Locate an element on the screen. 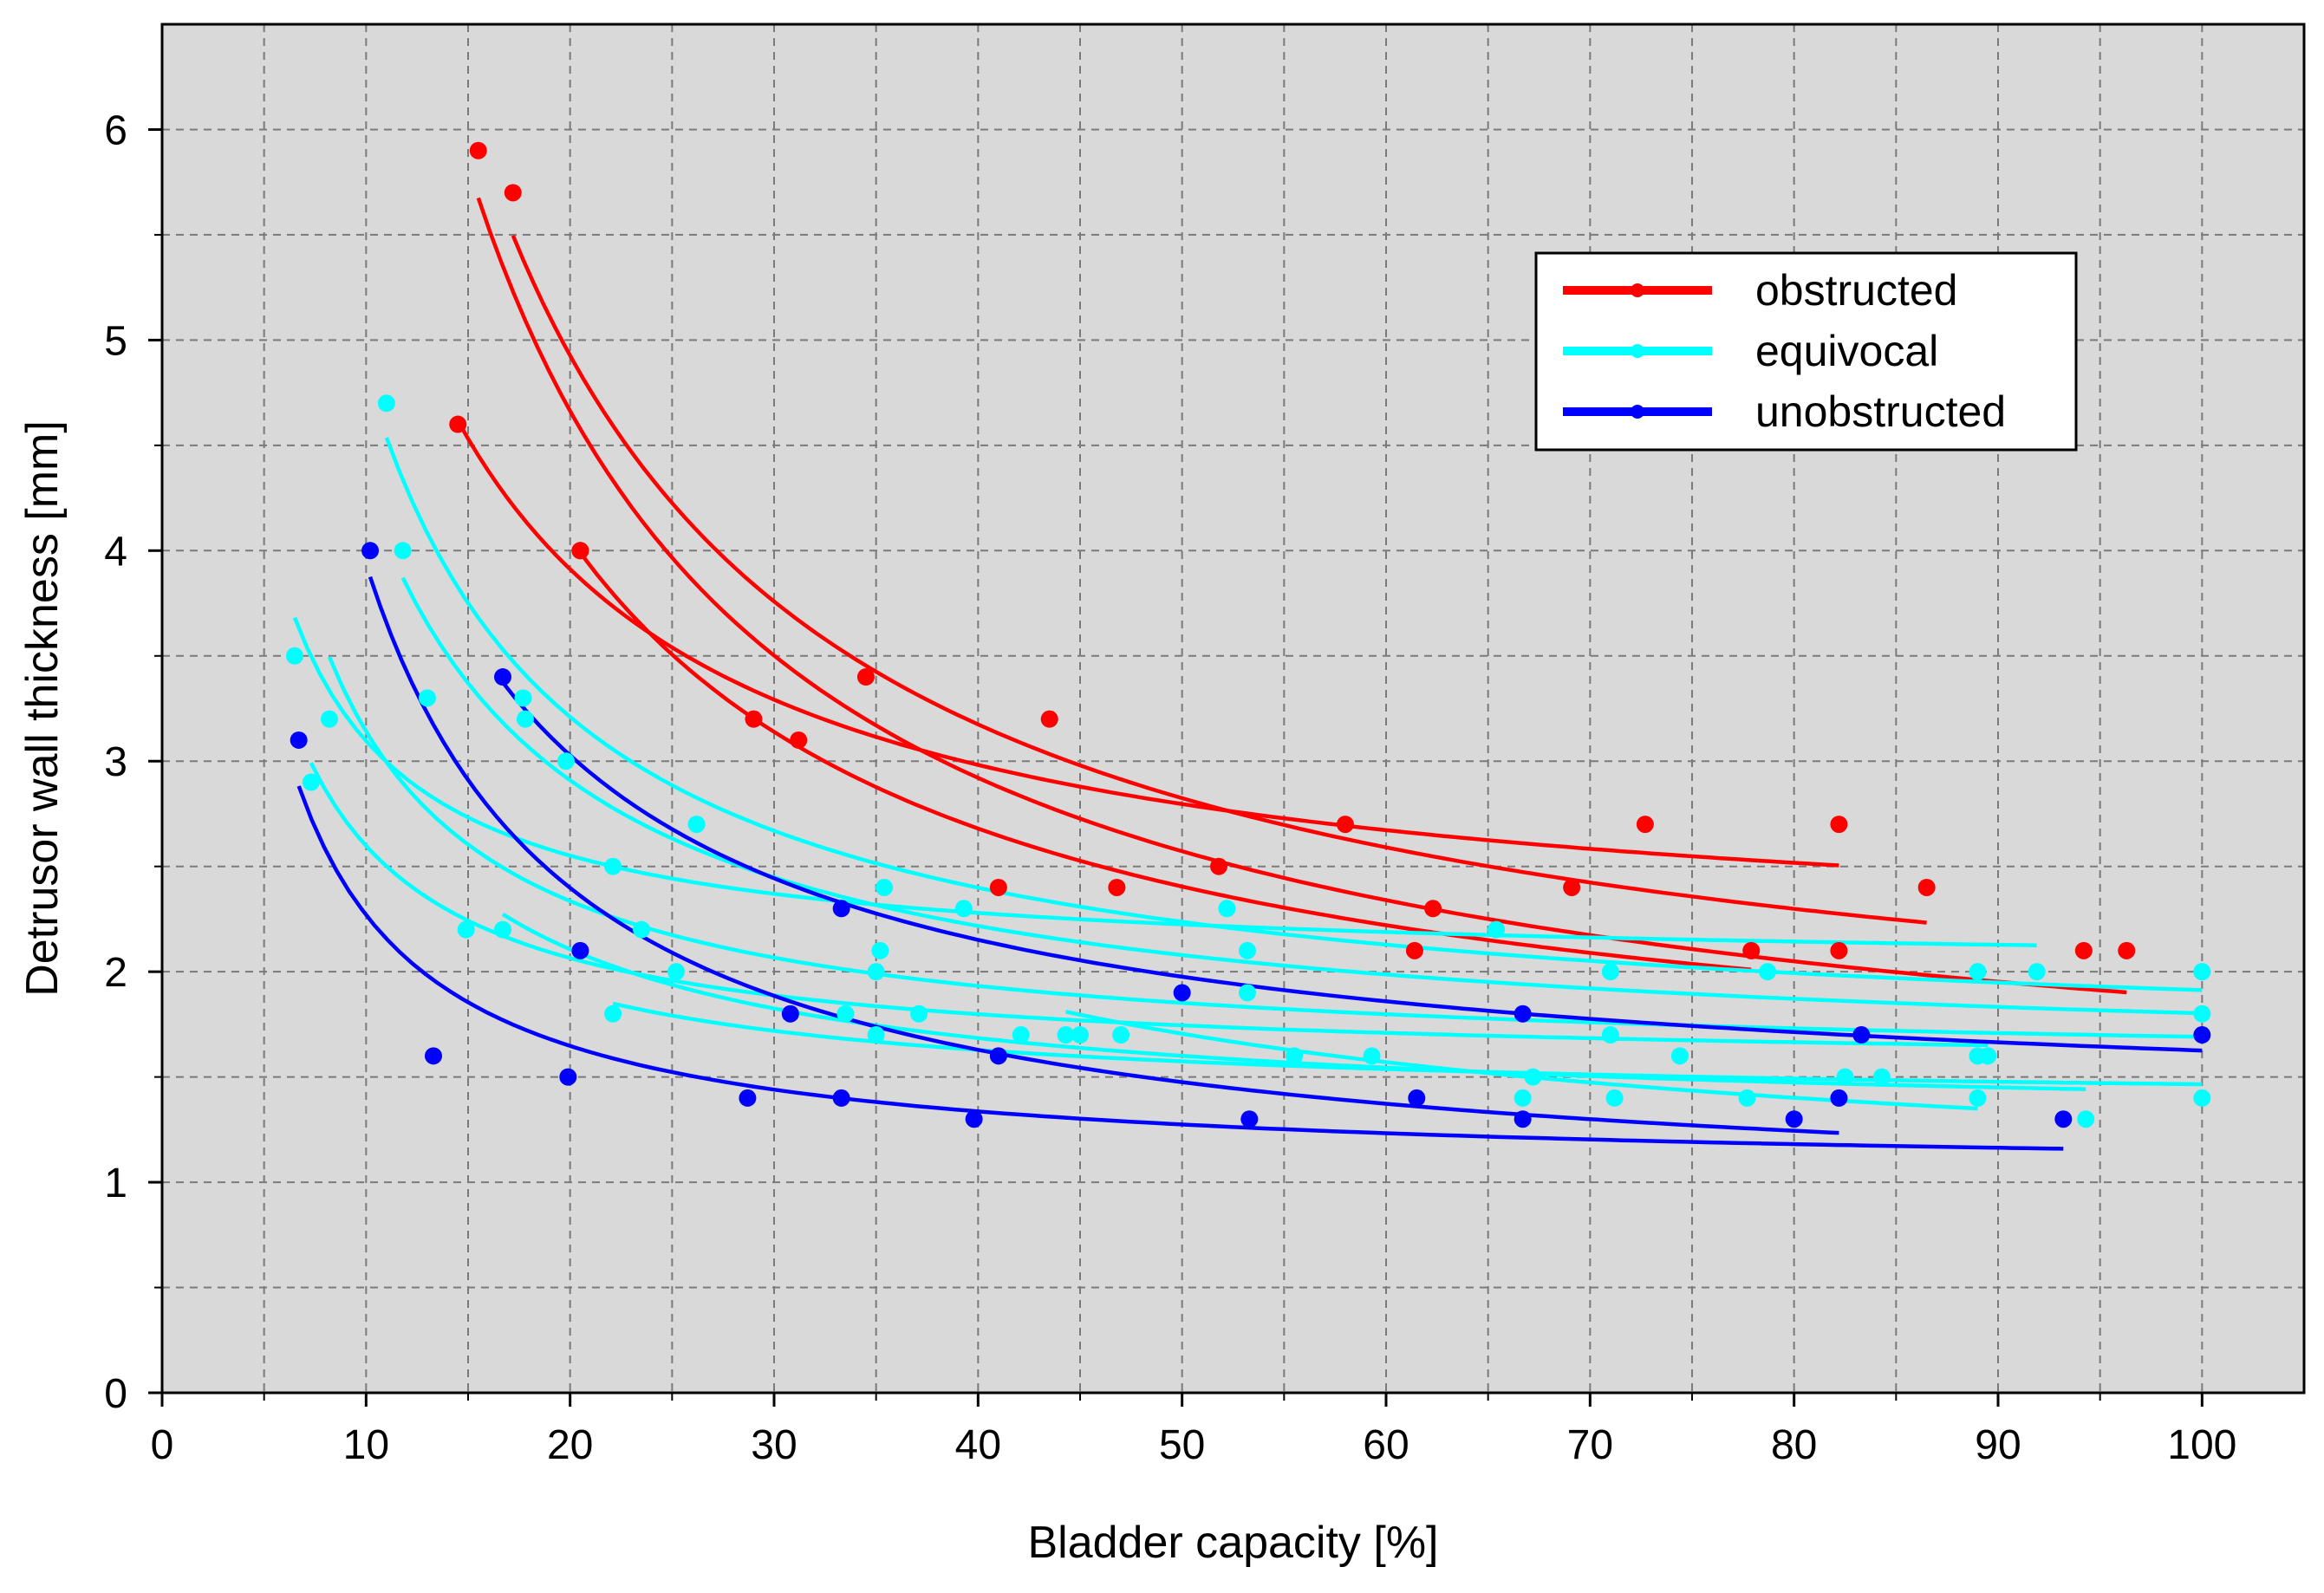  x-tick-label: 90 is located at coordinates (1998, 1445).